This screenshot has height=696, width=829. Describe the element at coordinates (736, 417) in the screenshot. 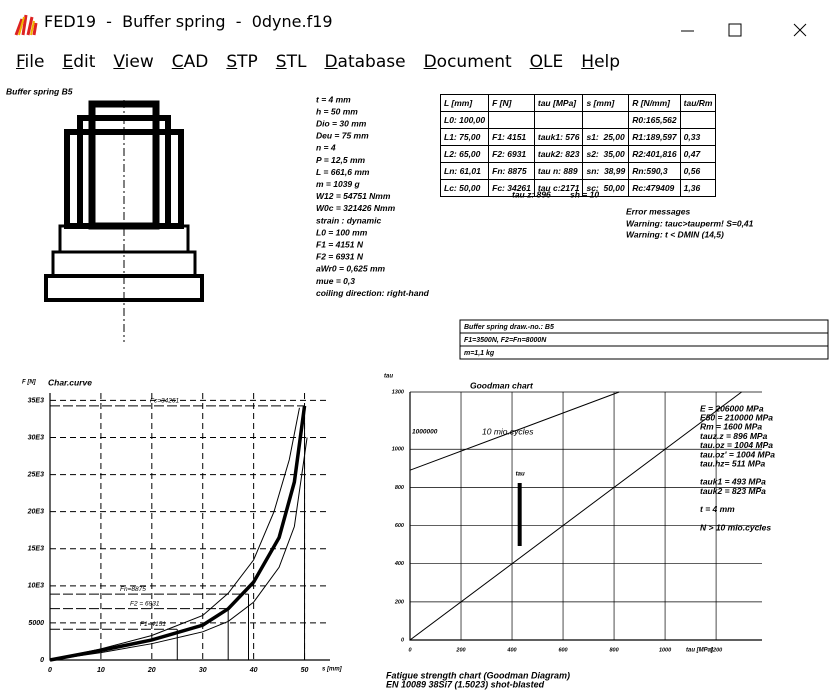

I see `material-parameter: E50 = 210000 MPa` at that location.